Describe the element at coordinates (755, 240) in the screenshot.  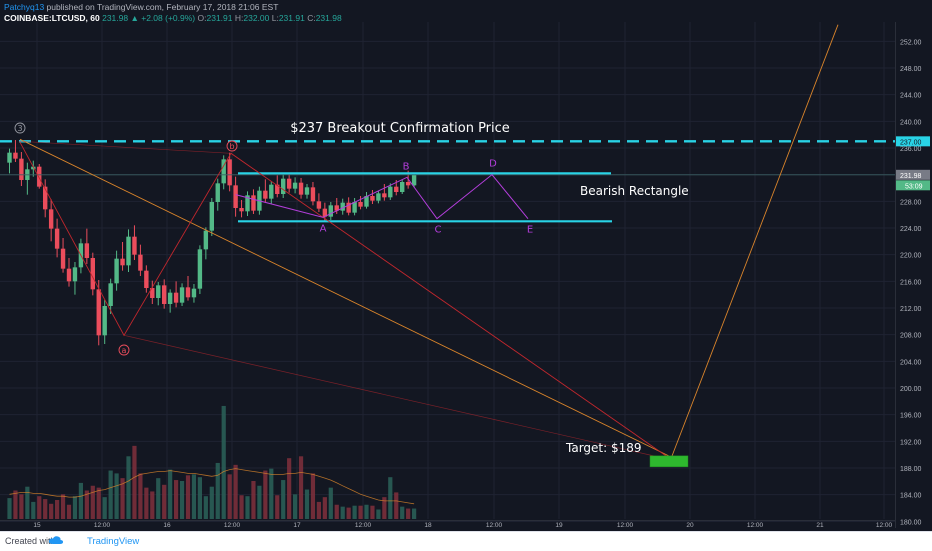
I see `orange-projection-line` at that location.